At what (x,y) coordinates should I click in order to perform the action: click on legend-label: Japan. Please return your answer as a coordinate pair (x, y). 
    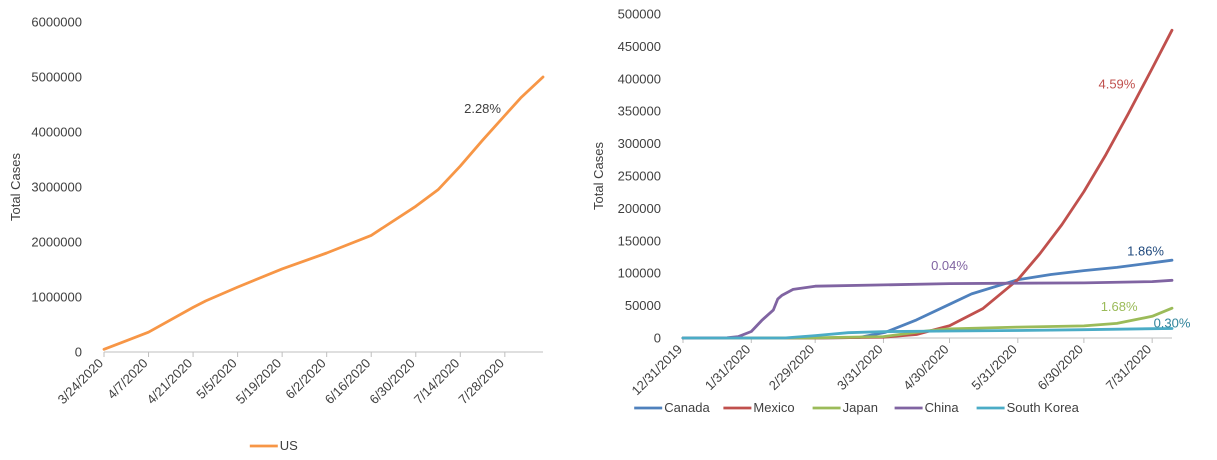
    Looking at the image, I should click on (860, 407).